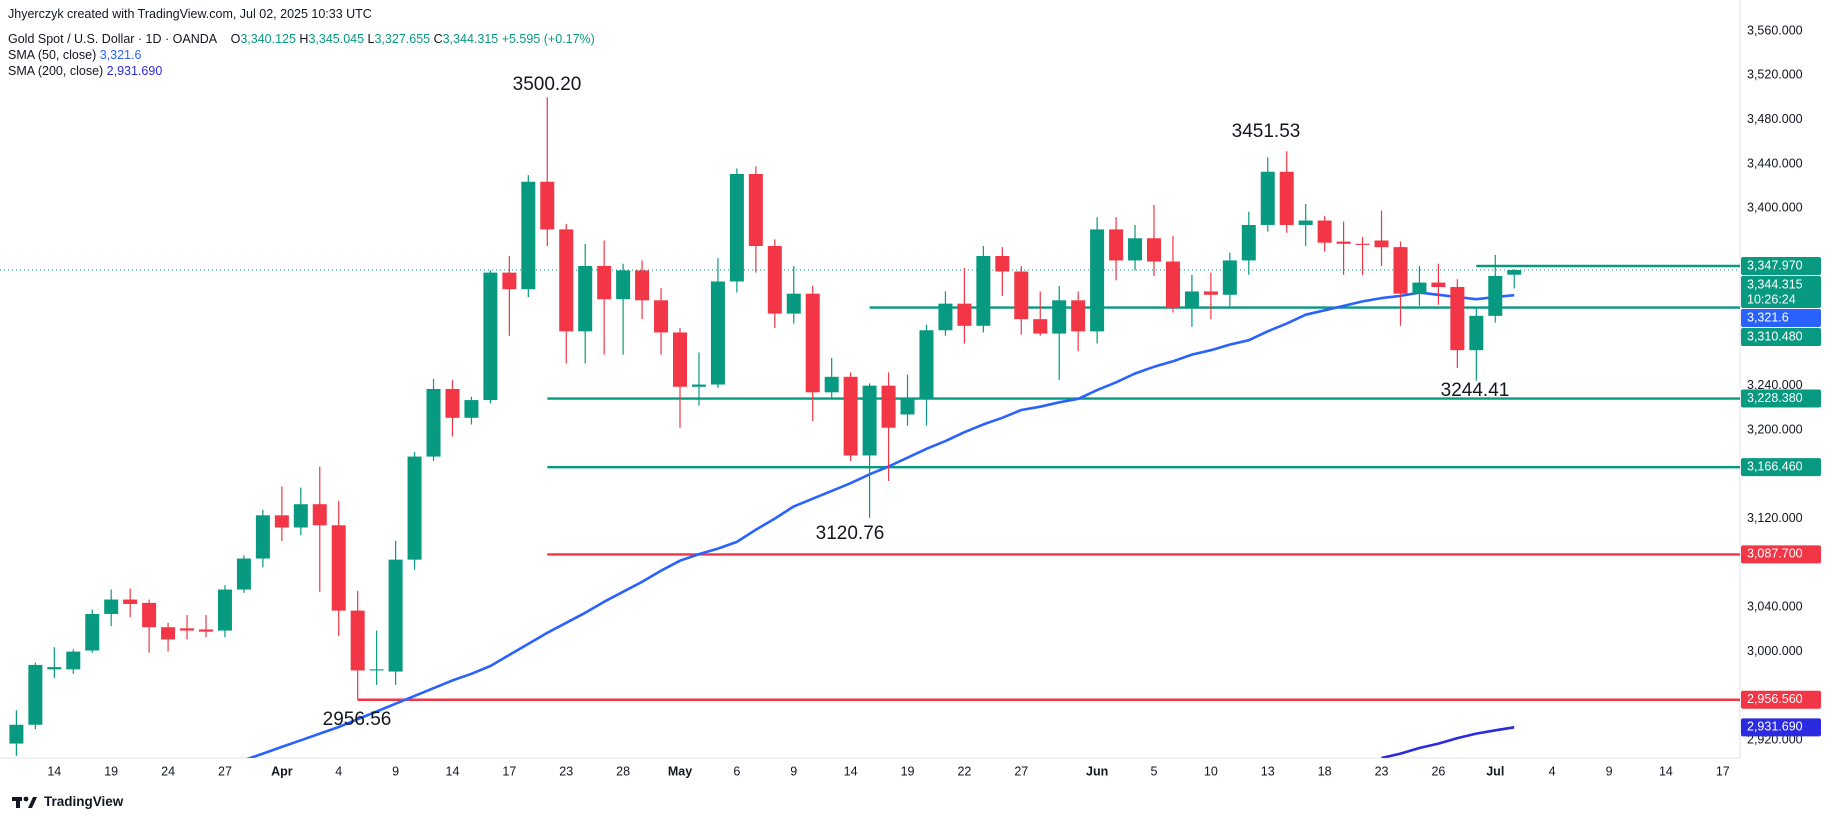  What do you see at coordinates (1495, 771) in the screenshot?
I see `x-tick-label: Jul` at bounding box center [1495, 771].